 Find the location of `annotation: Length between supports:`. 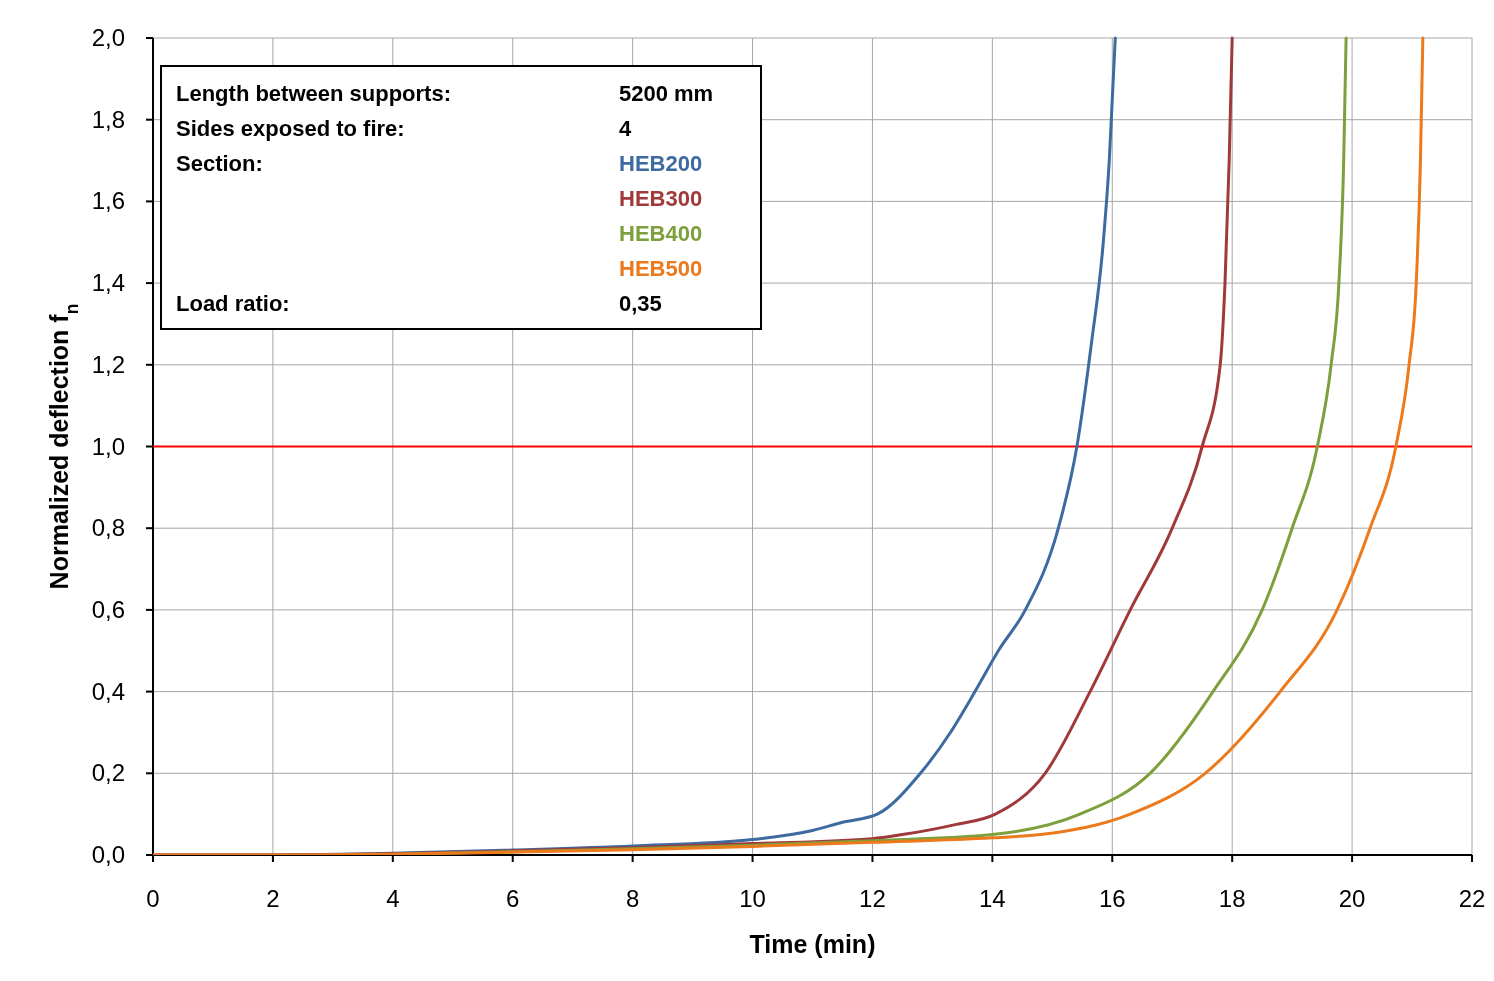

annotation: Length between supports: is located at coordinates (313, 93).